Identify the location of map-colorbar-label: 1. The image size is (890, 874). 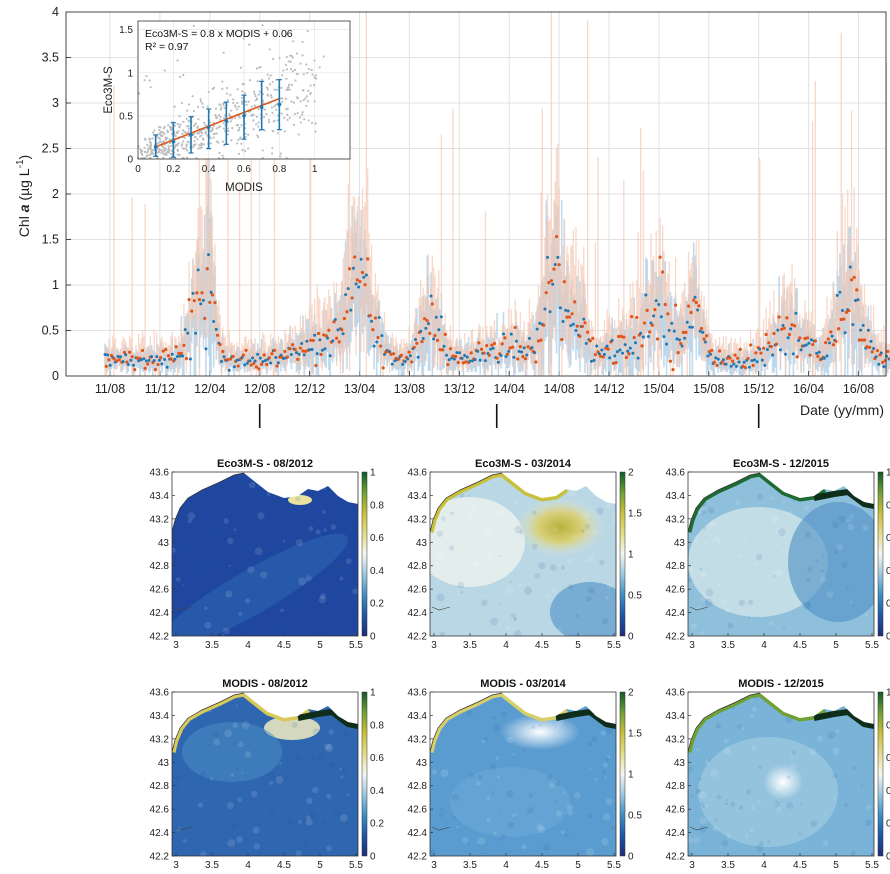
(631, 775).